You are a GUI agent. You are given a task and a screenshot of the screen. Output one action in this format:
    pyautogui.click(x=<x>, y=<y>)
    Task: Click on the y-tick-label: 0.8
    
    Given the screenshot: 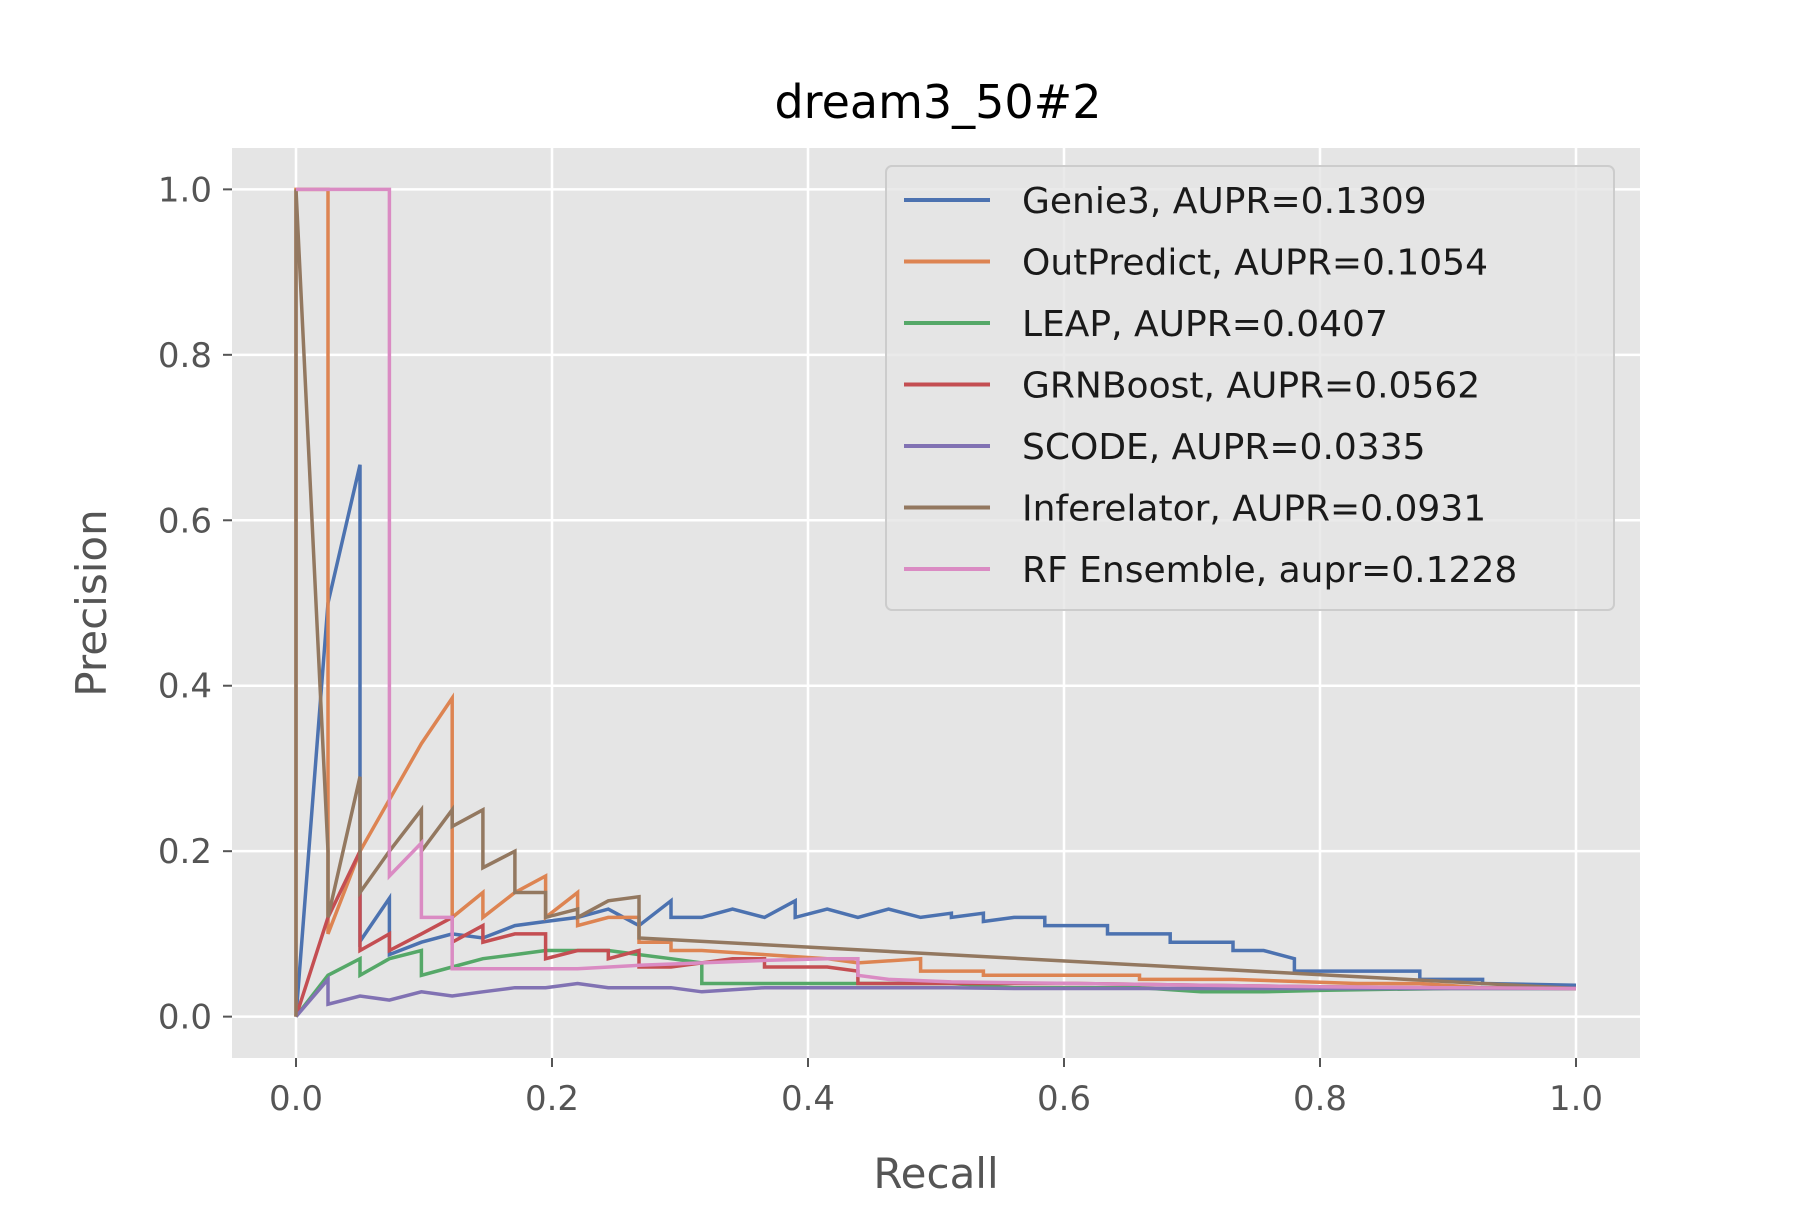 What is the action you would take?
    pyautogui.click(x=185, y=356)
    